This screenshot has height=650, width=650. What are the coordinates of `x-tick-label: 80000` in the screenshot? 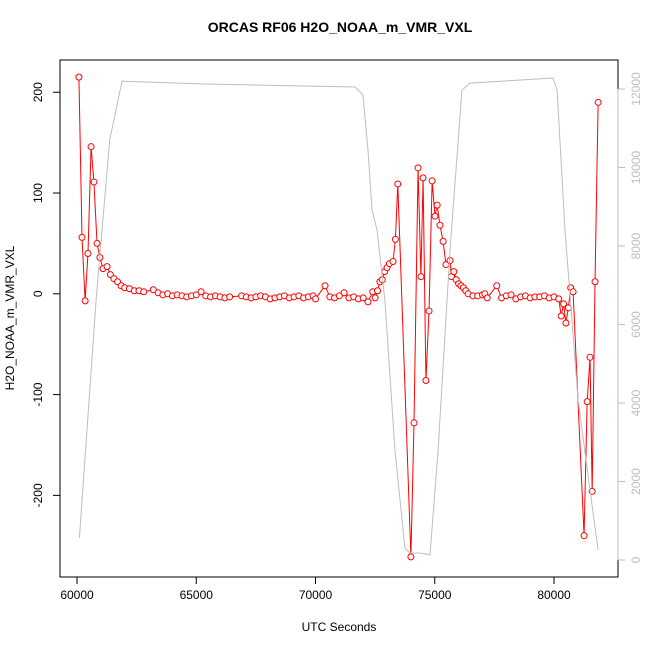 It's located at (554, 595).